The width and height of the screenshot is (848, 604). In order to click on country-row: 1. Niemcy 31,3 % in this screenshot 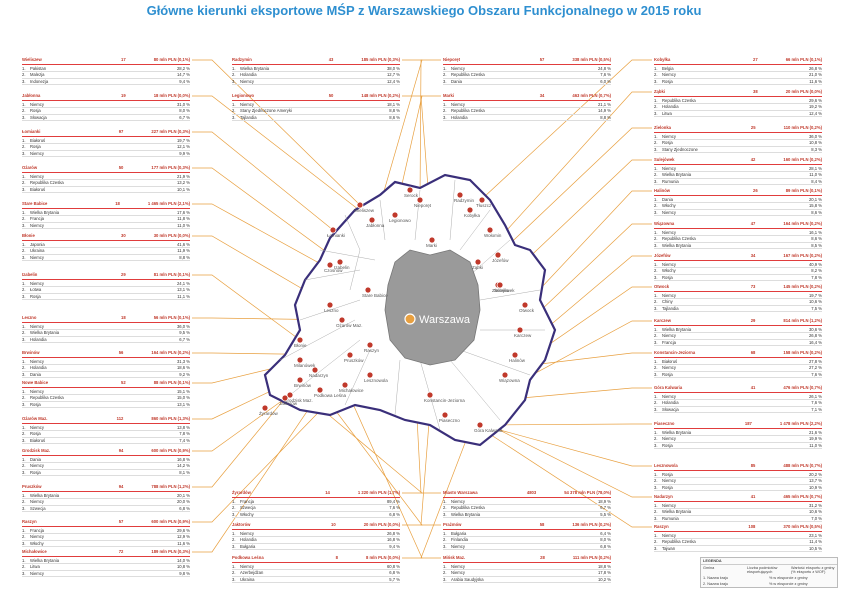, I will do `click(106, 362)`.